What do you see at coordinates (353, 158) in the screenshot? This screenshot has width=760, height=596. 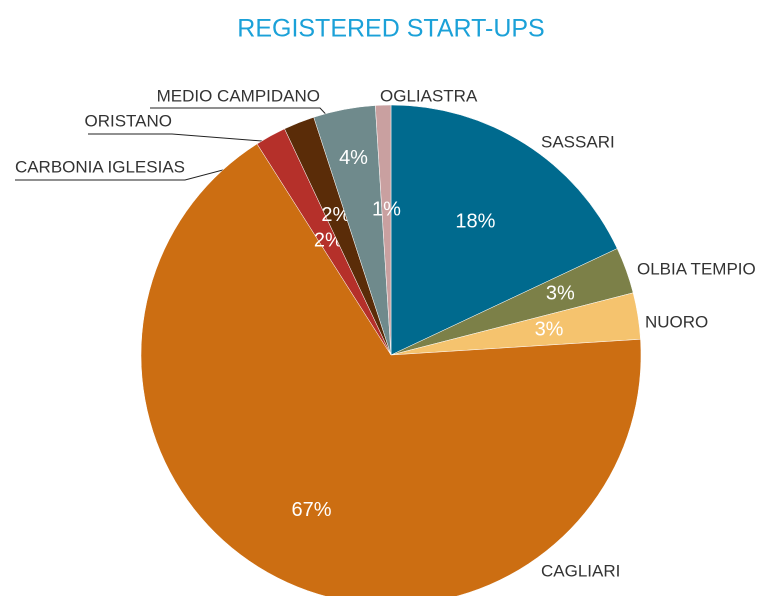 I see `value-label: 4%` at bounding box center [353, 158].